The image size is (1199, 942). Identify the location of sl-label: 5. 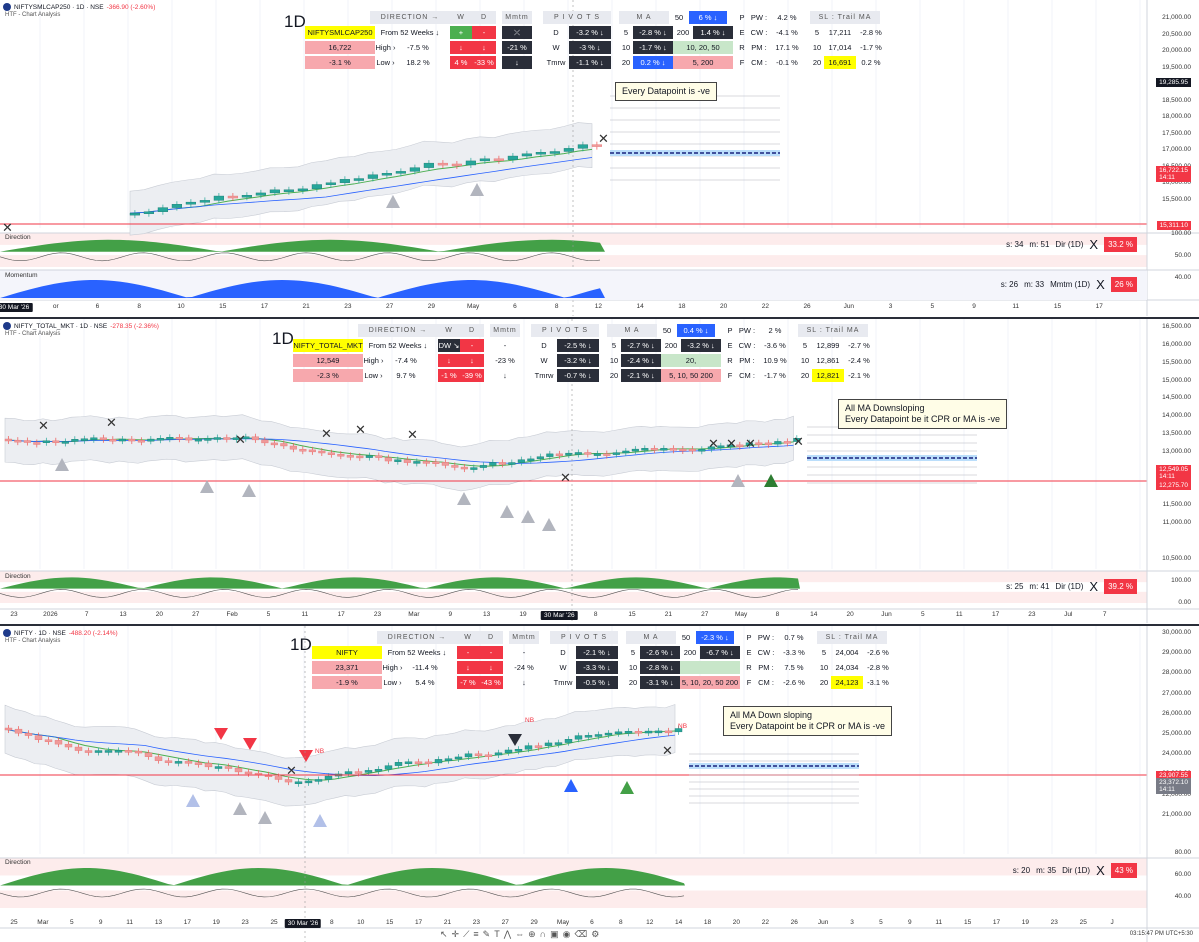
(805, 345).